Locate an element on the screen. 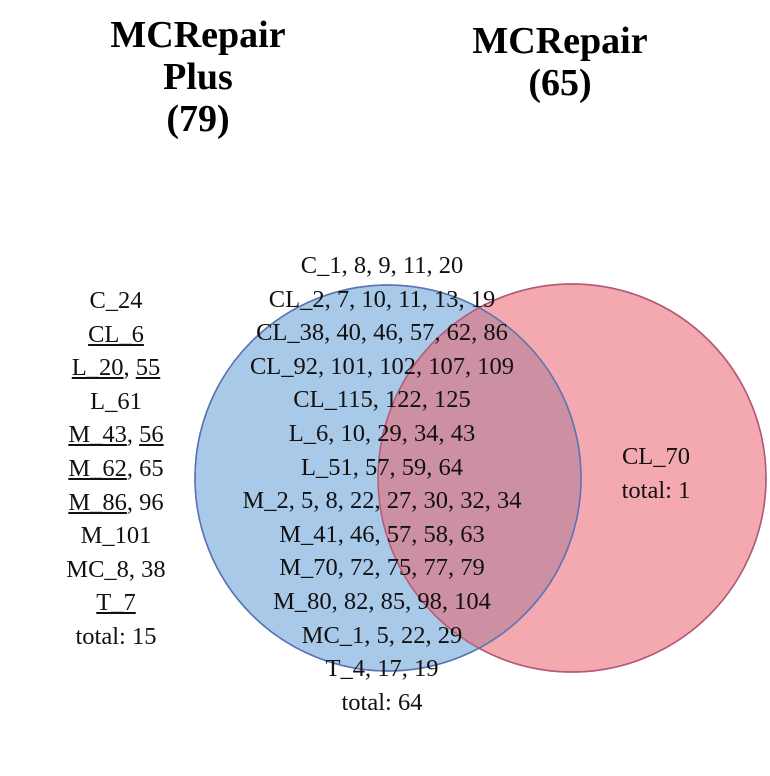 The width and height of the screenshot is (770, 776). item-label: M_101 is located at coordinates (116, 536).